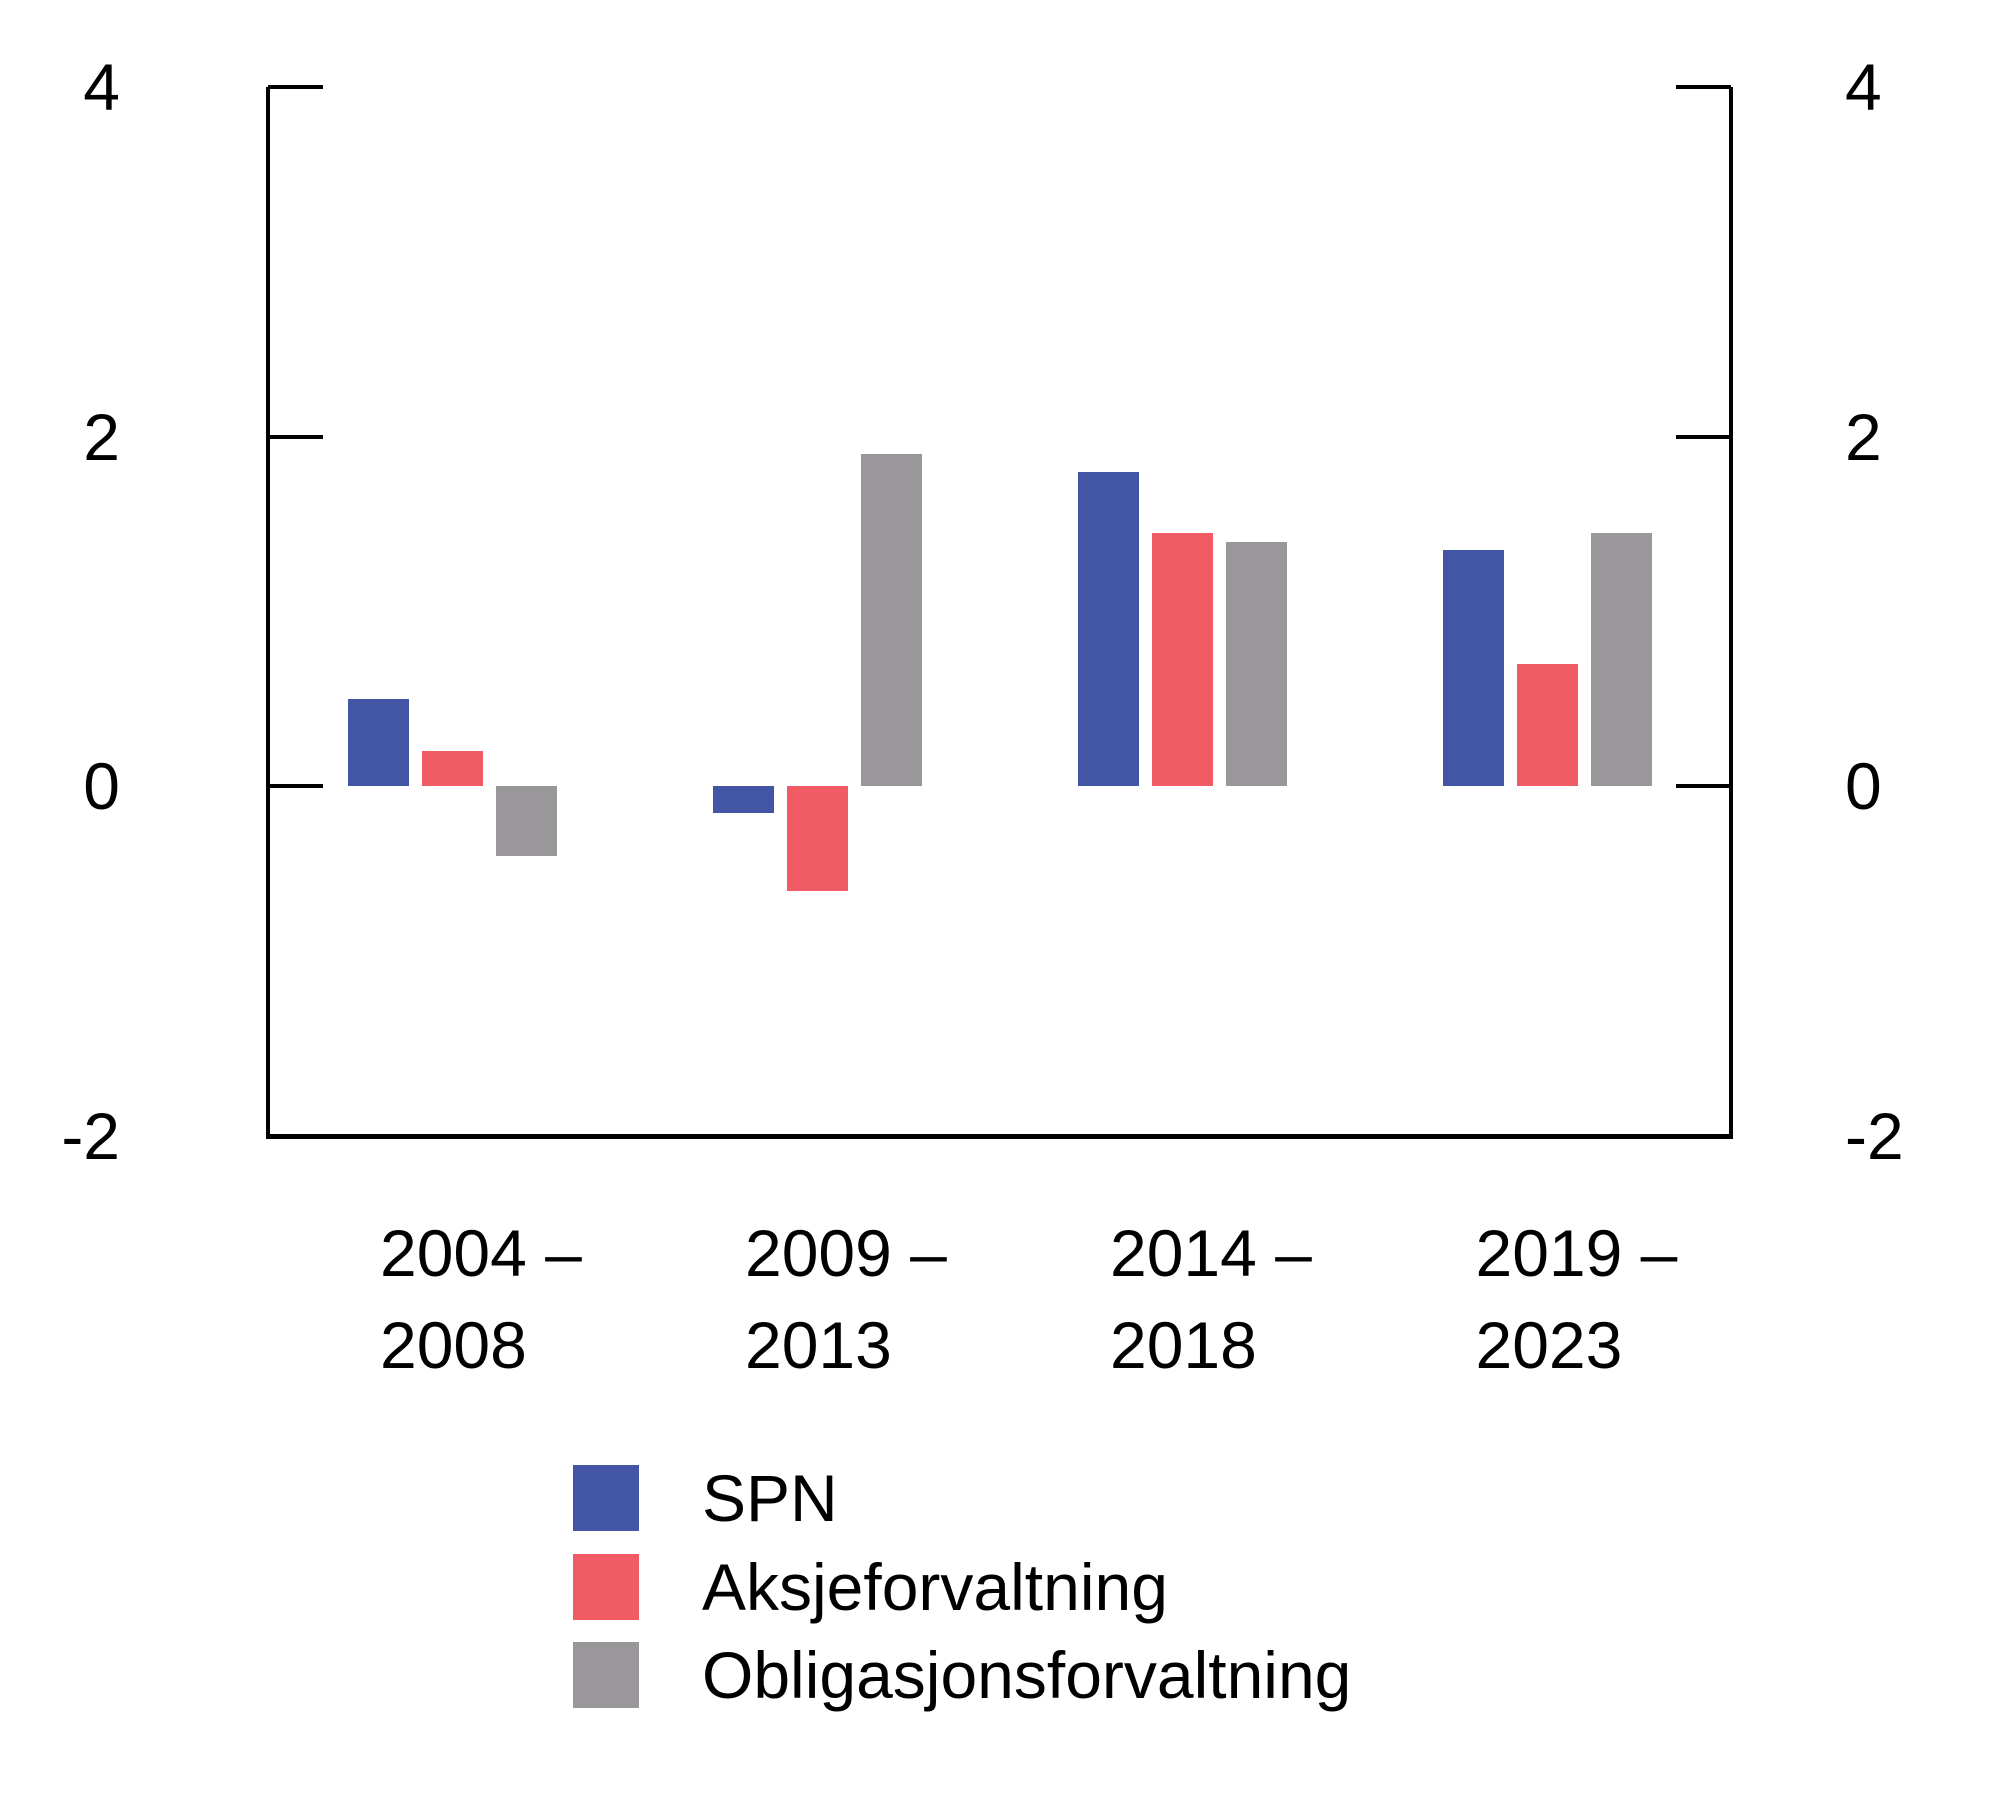 The height and width of the screenshot is (1816, 2000). What do you see at coordinates (378, 742) in the screenshot?
I see `bar-spn-2004-2008` at bounding box center [378, 742].